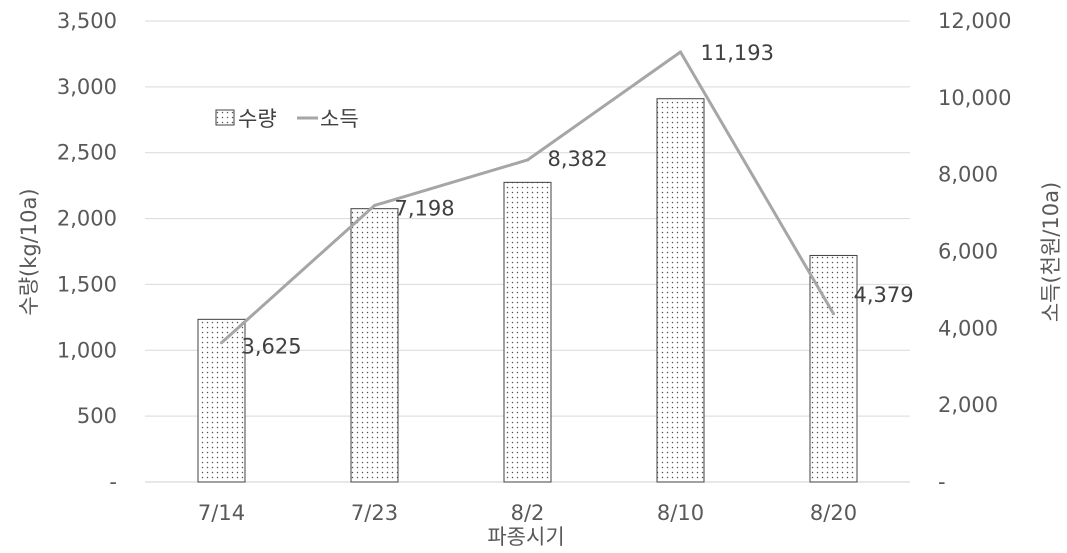  What do you see at coordinates (257, 119) in the screenshot?
I see `legend-bar-label: 수량` at bounding box center [257, 119].